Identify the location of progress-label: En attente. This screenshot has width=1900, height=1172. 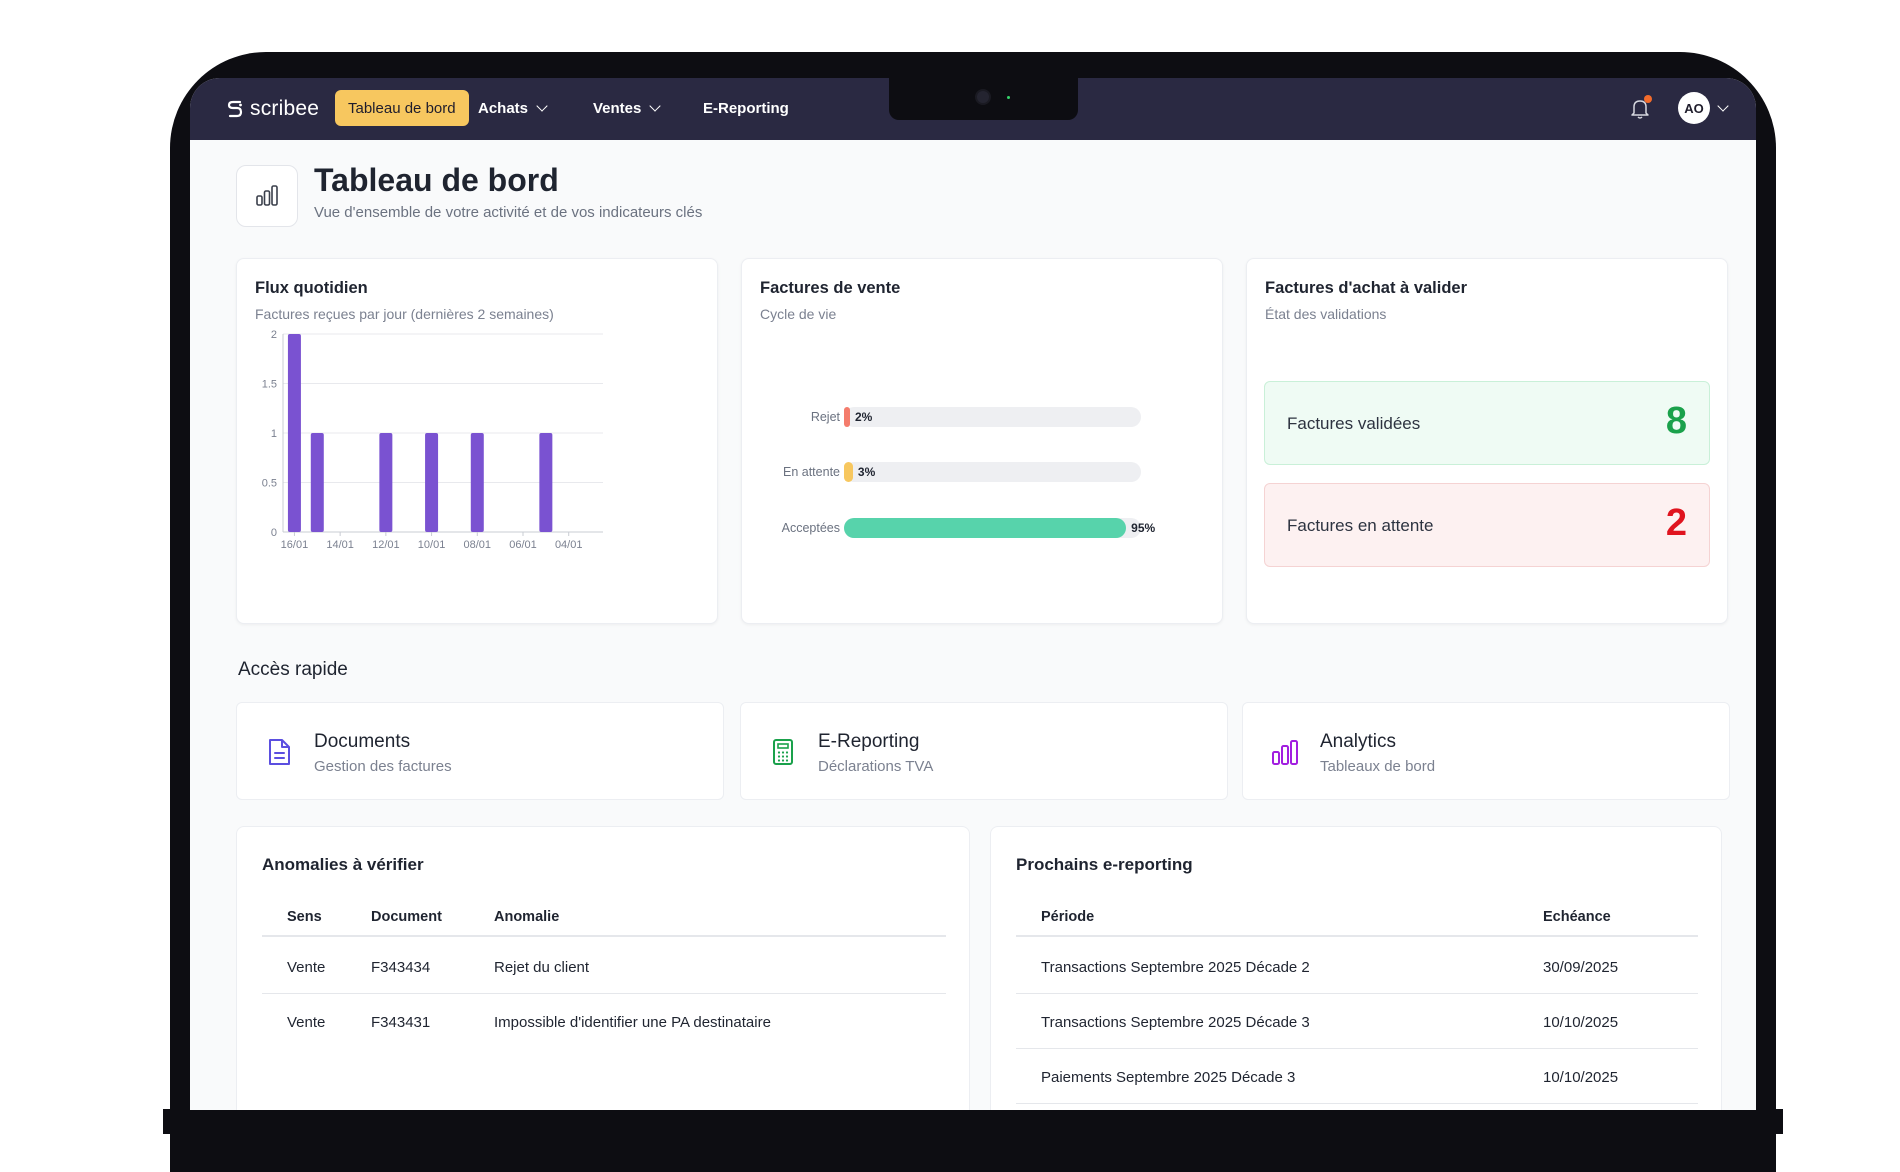
(811, 472).